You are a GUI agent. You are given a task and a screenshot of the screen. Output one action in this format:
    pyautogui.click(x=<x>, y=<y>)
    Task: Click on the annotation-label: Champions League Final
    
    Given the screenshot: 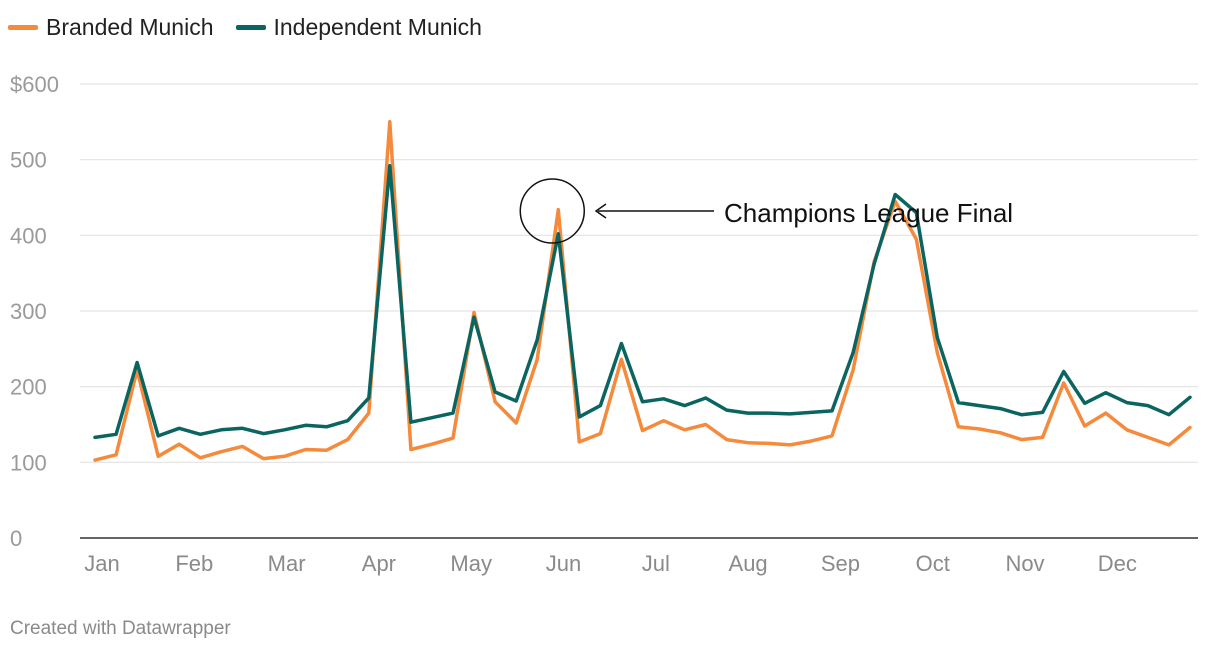 What is the action you would take?
    pyautogui.click(x=868, y=213)
    